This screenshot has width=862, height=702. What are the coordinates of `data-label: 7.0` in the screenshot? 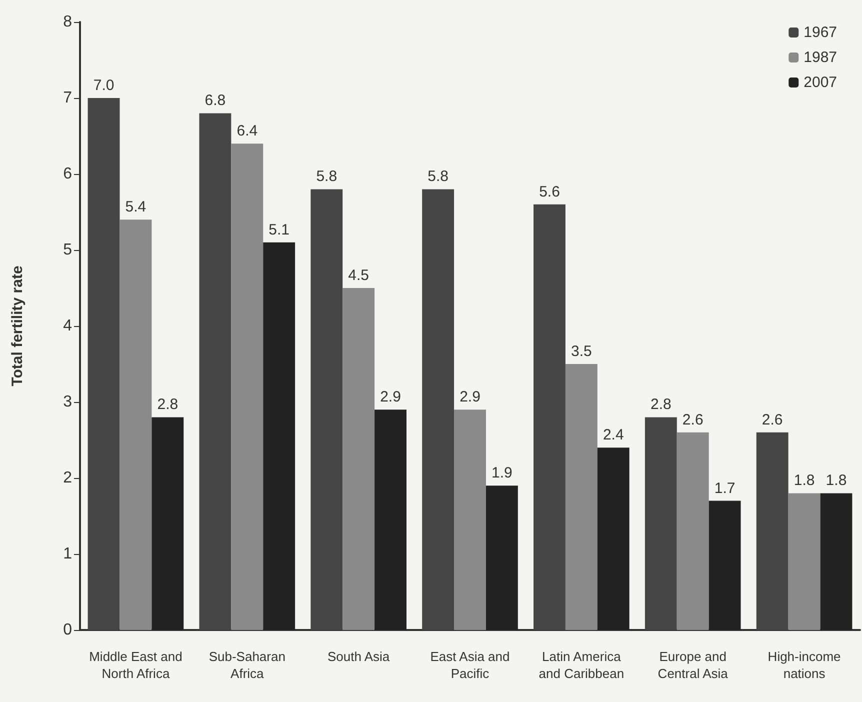 It's located at (103, 85).